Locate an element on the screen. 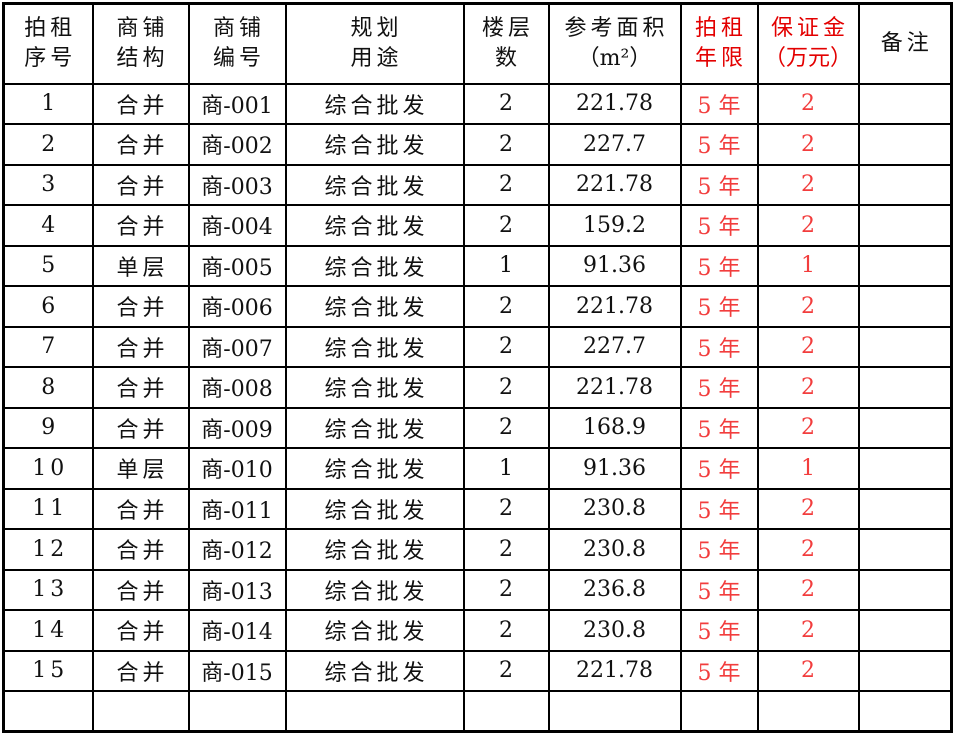 The width and height of the screenshot is (954, 733). cell-seq: 1 is located at coordinates (48, 103).